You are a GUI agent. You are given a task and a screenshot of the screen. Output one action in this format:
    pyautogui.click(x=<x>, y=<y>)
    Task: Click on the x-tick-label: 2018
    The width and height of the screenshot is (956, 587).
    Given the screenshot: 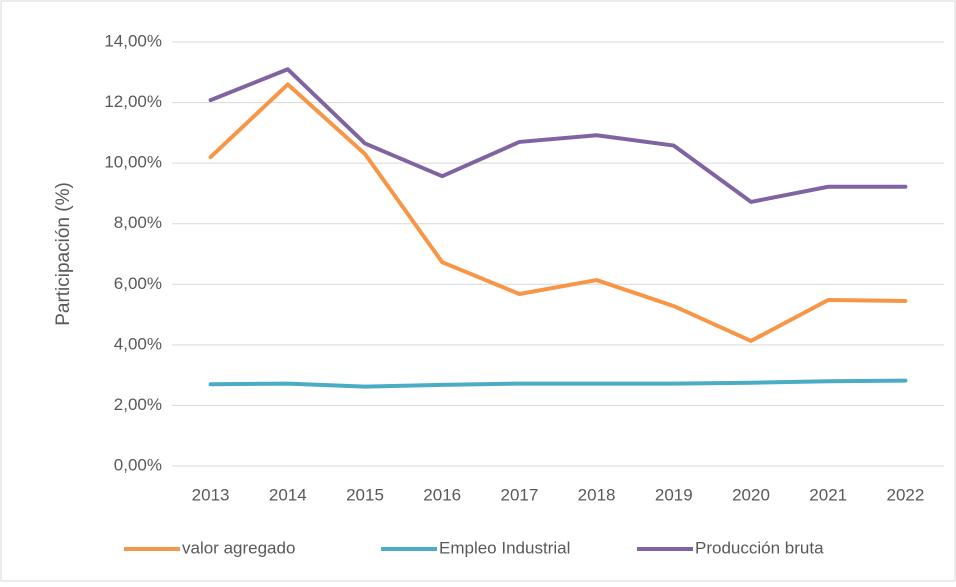 What is the action you would take?
    pyautogui.click(x=597, y=494)
    